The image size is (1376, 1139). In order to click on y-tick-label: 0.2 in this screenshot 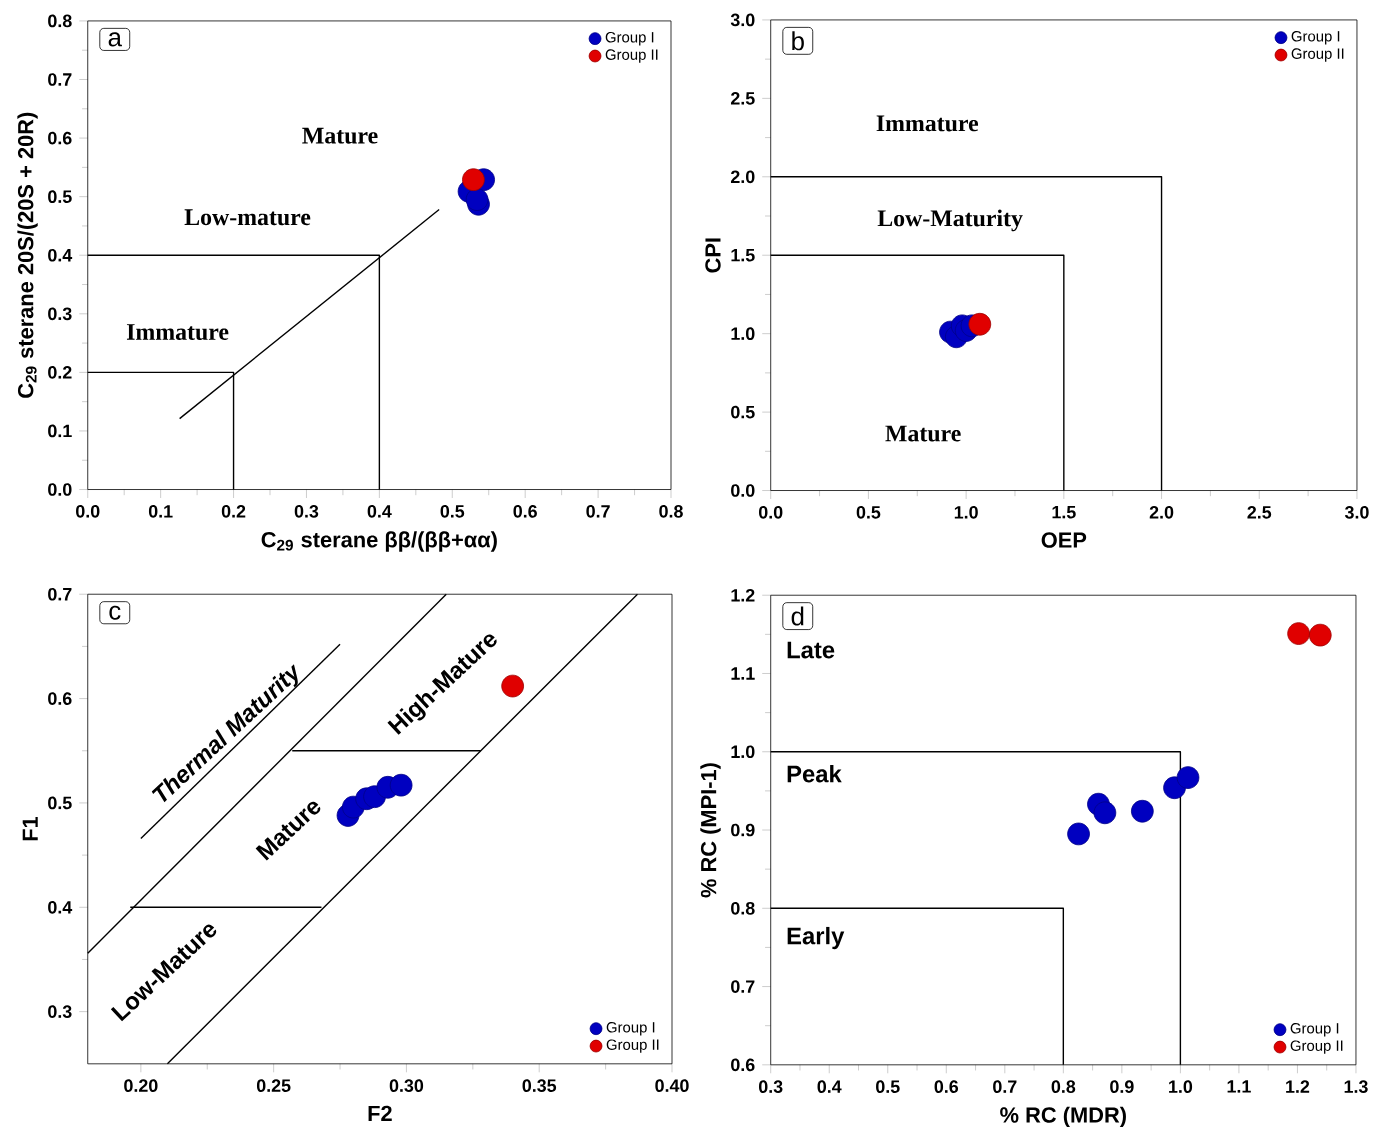, I will do `click(60, 372)`.